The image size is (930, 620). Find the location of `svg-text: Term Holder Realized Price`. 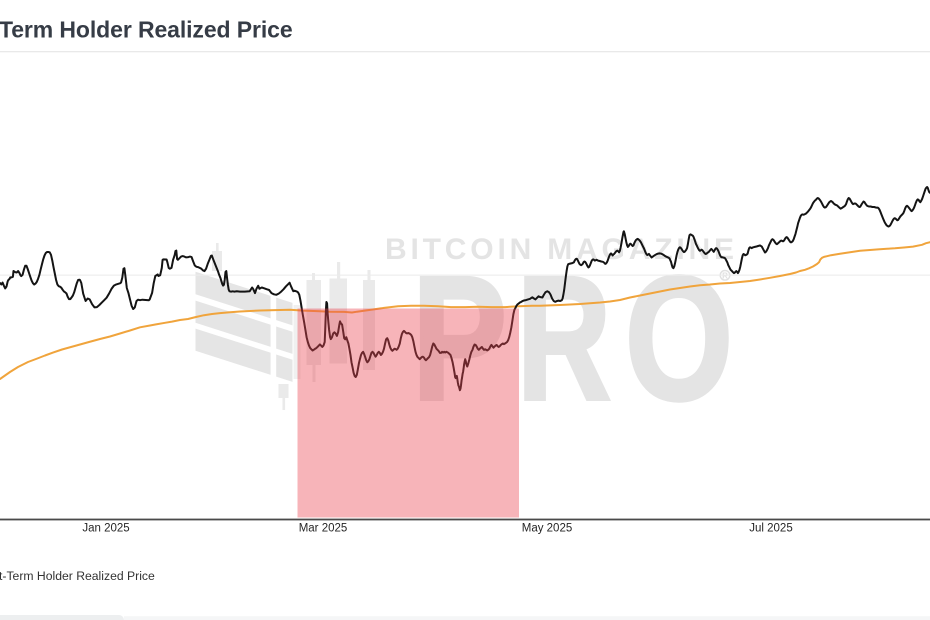

svg-text: Term Holder Realized Price is located at coordinates (146, 30).